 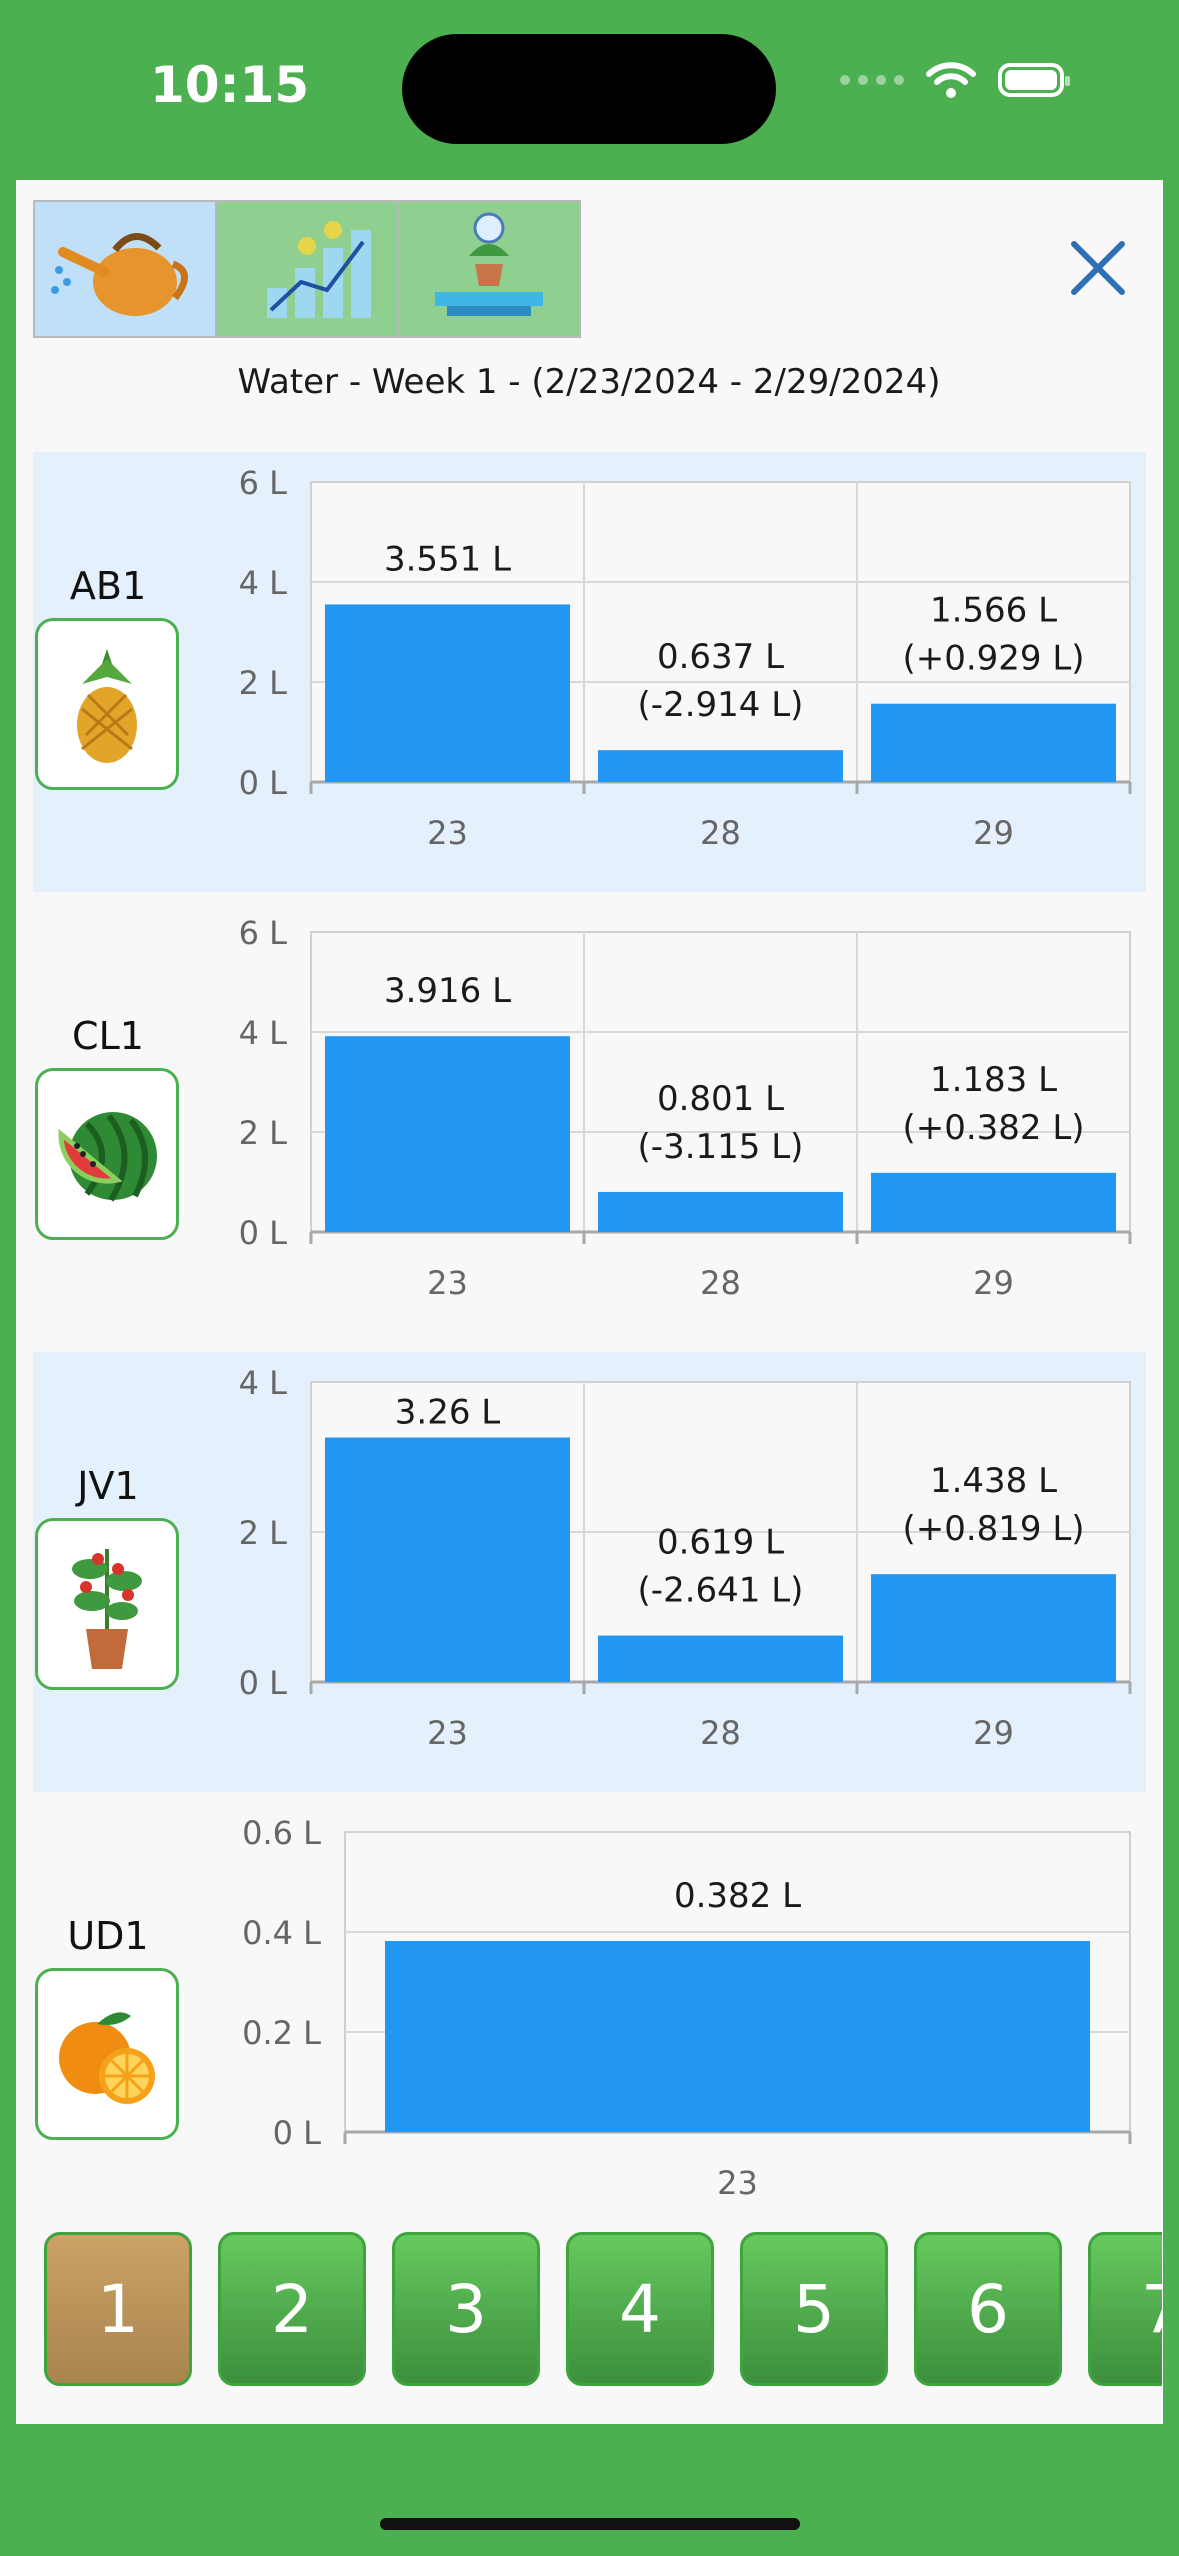 I want to click on page-button-4: 4, so click(x=640, y=2309).